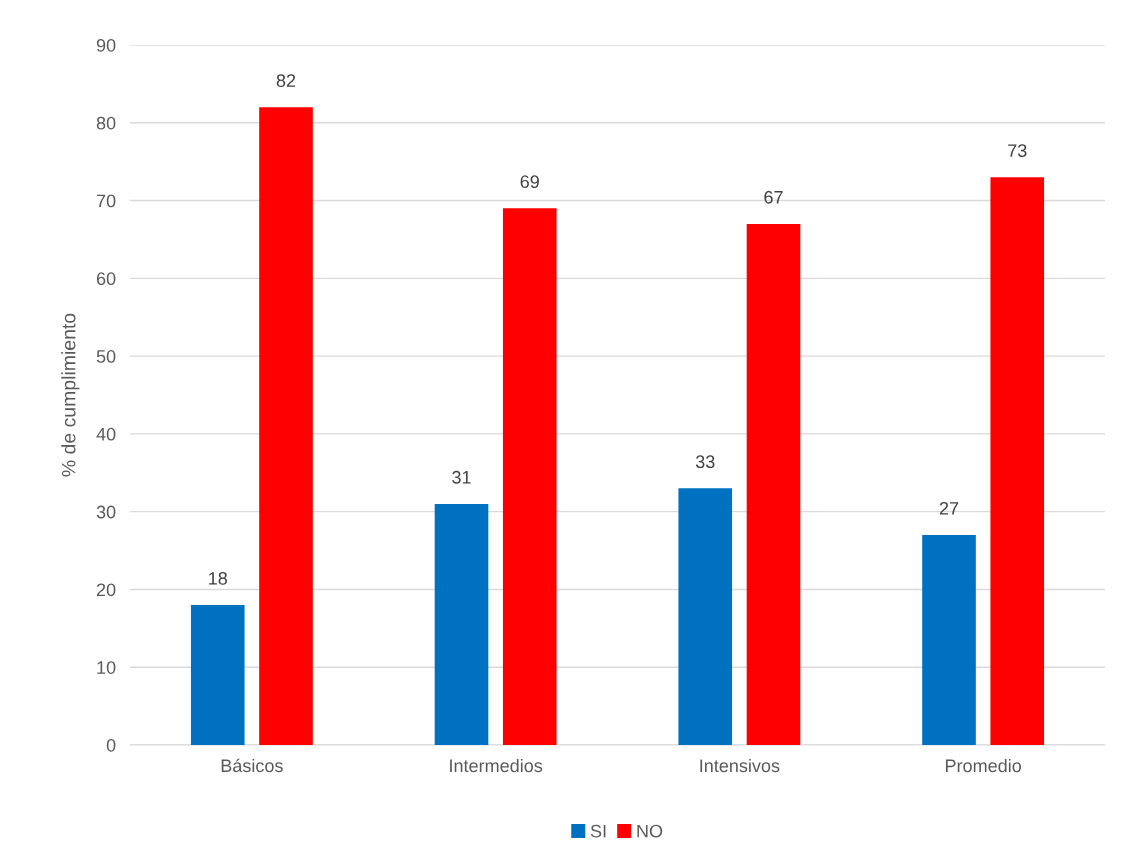 The image size is (1121, 859). What do you see at coordinates (496, 765) in the screenshot?
I see `x-tick-label: Intermedios` at bounding box center [496, 765].